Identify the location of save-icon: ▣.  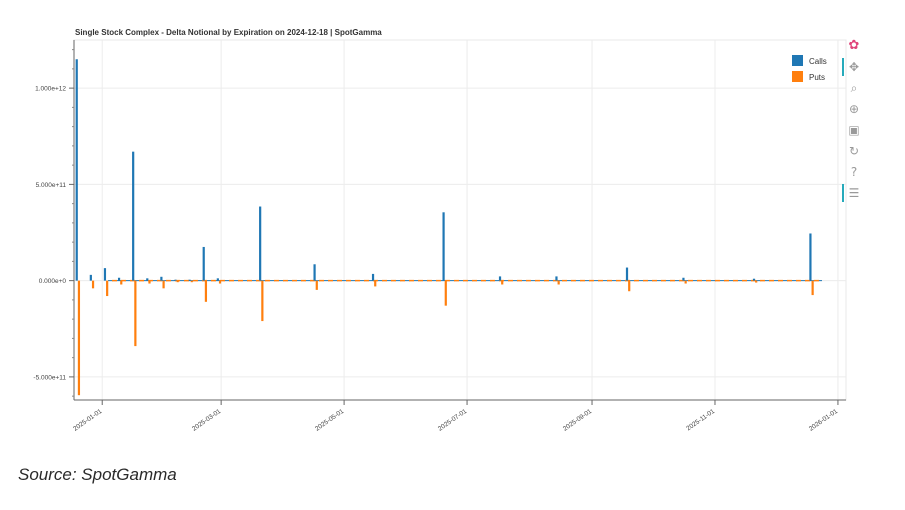
(854, 130).